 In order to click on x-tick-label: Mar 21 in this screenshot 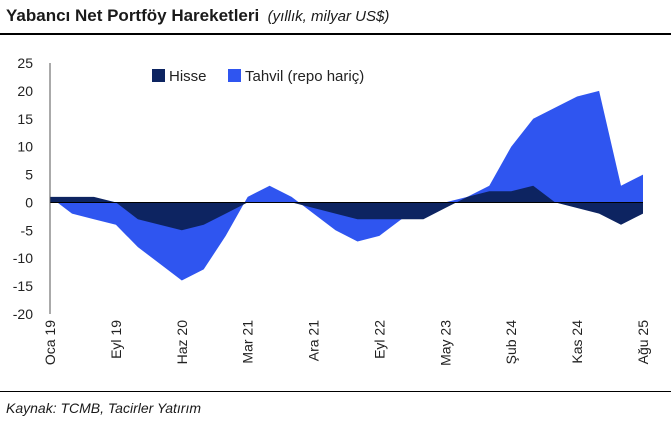, I will do `click(248, 342)`.